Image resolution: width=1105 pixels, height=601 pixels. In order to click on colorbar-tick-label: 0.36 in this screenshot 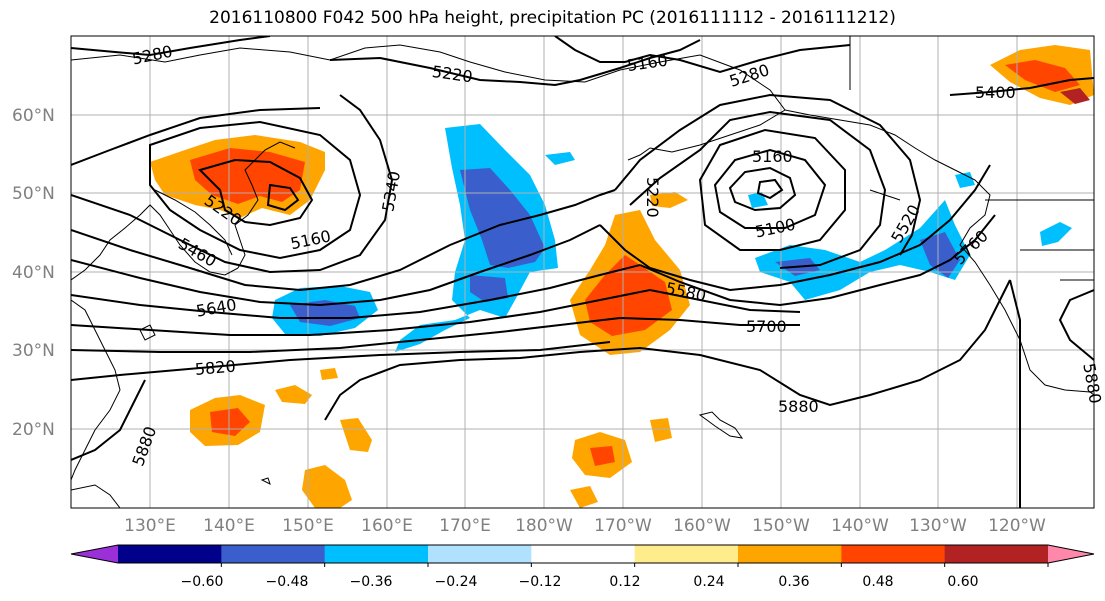, I will do `click(793, 582)`.